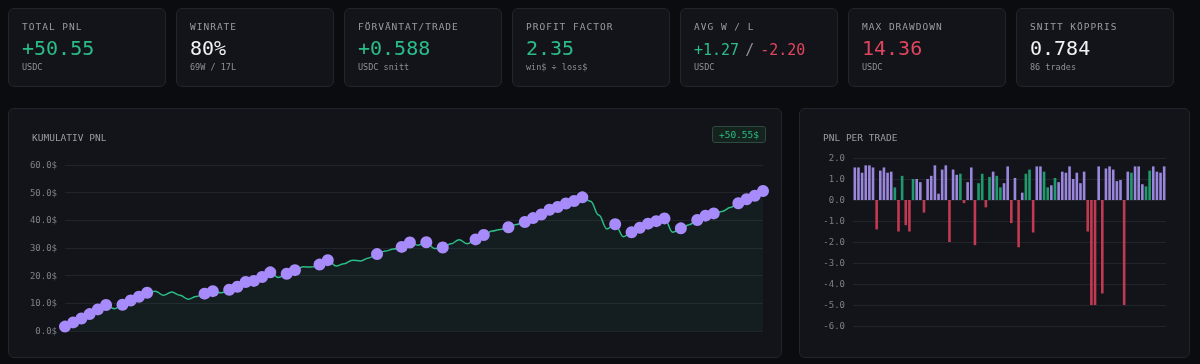  I want to click on text: +50.55$, so click(738, 134).